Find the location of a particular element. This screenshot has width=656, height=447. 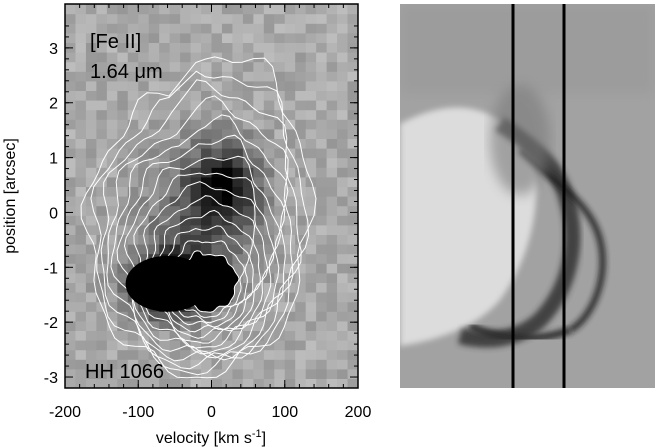

y-tick-label: 3 is located at coordinates (53, 49).